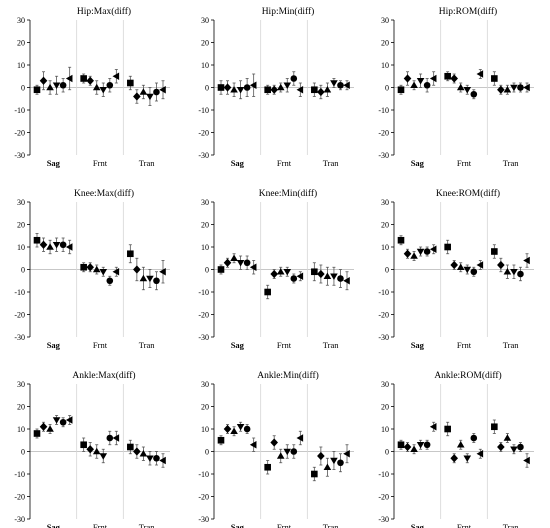 This screenshot has height=528, width=550. What do you see at coordinates (276, 87) in the screenshot?
I see `panel-2: Hip:Min(diff) 30 20 10 0 -10 -20 -30 Sag Frnt Tran` at bounding box center [276, 87].